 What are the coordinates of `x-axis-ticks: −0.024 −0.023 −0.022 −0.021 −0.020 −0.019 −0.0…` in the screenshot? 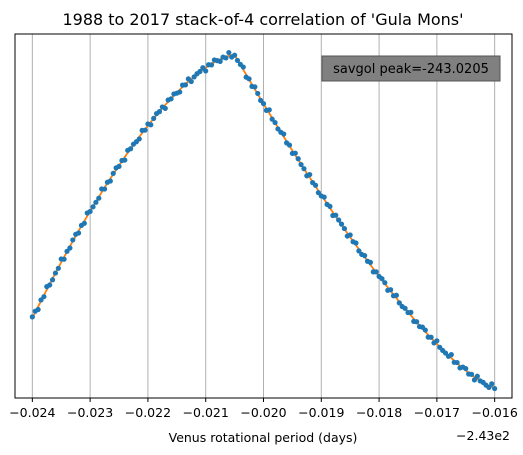 It's located at (263, 409).